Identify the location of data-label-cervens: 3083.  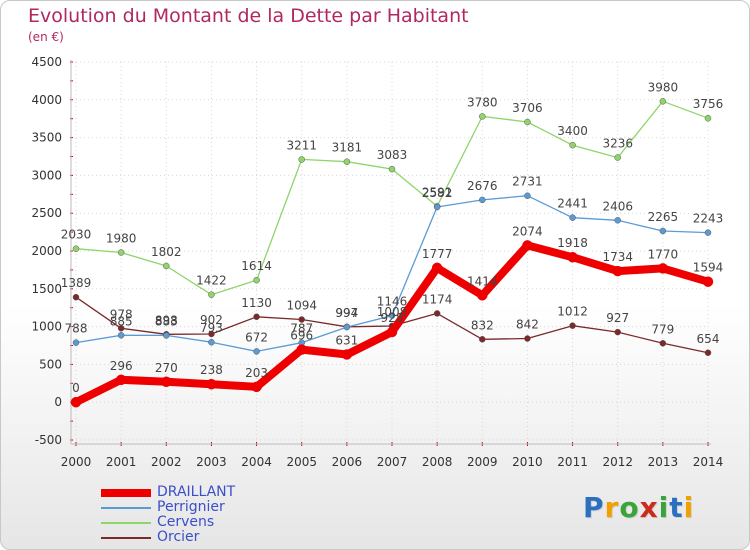
(392, 155).